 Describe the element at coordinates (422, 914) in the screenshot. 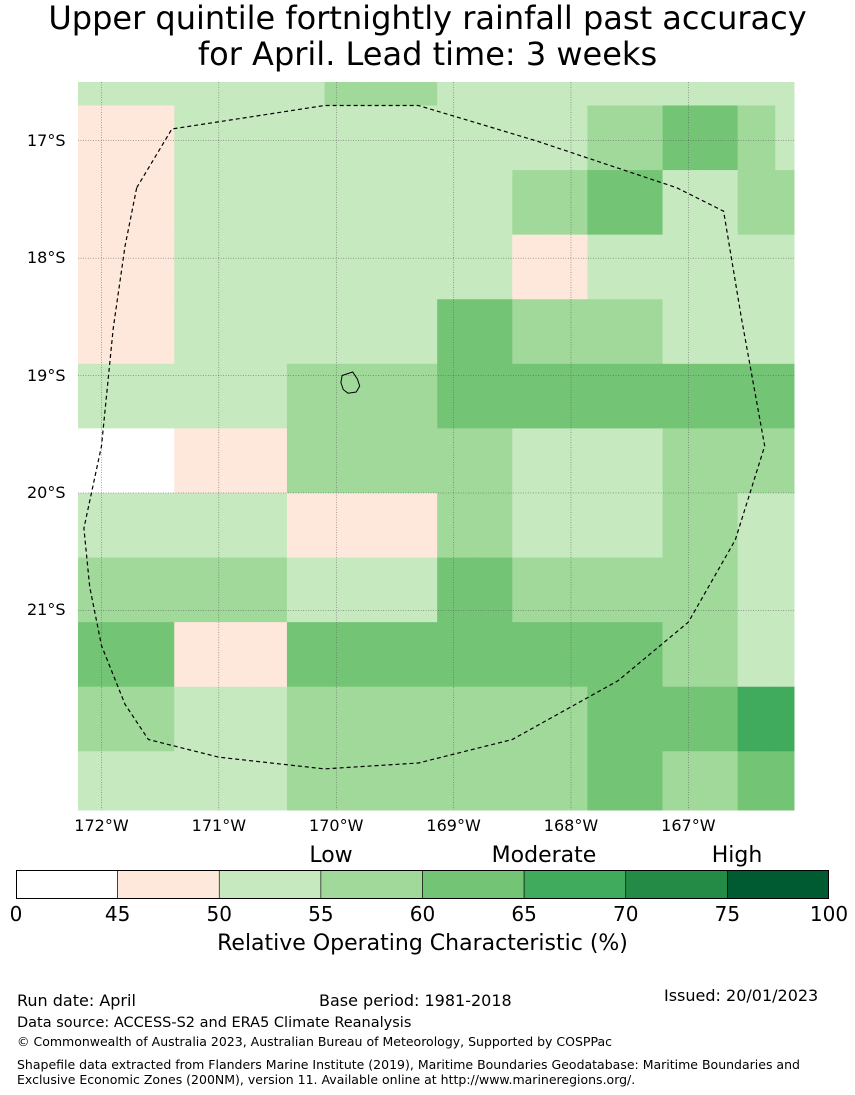

I see `colorbar-tick-label: 60` at that location.